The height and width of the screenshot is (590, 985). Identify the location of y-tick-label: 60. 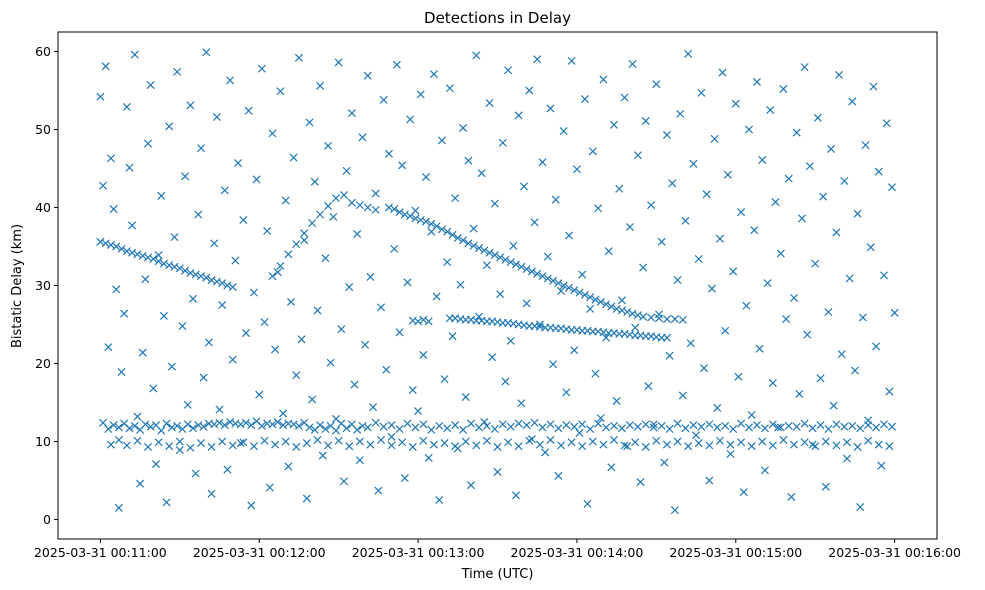
(43, 51).